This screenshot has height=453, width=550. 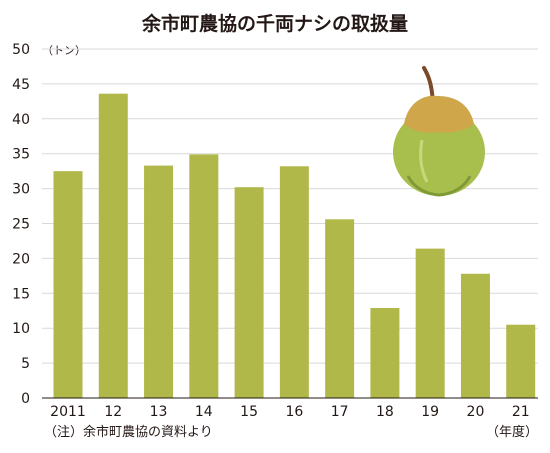 I want to click on x-tick-label: 13, so click(x=159, y=412).